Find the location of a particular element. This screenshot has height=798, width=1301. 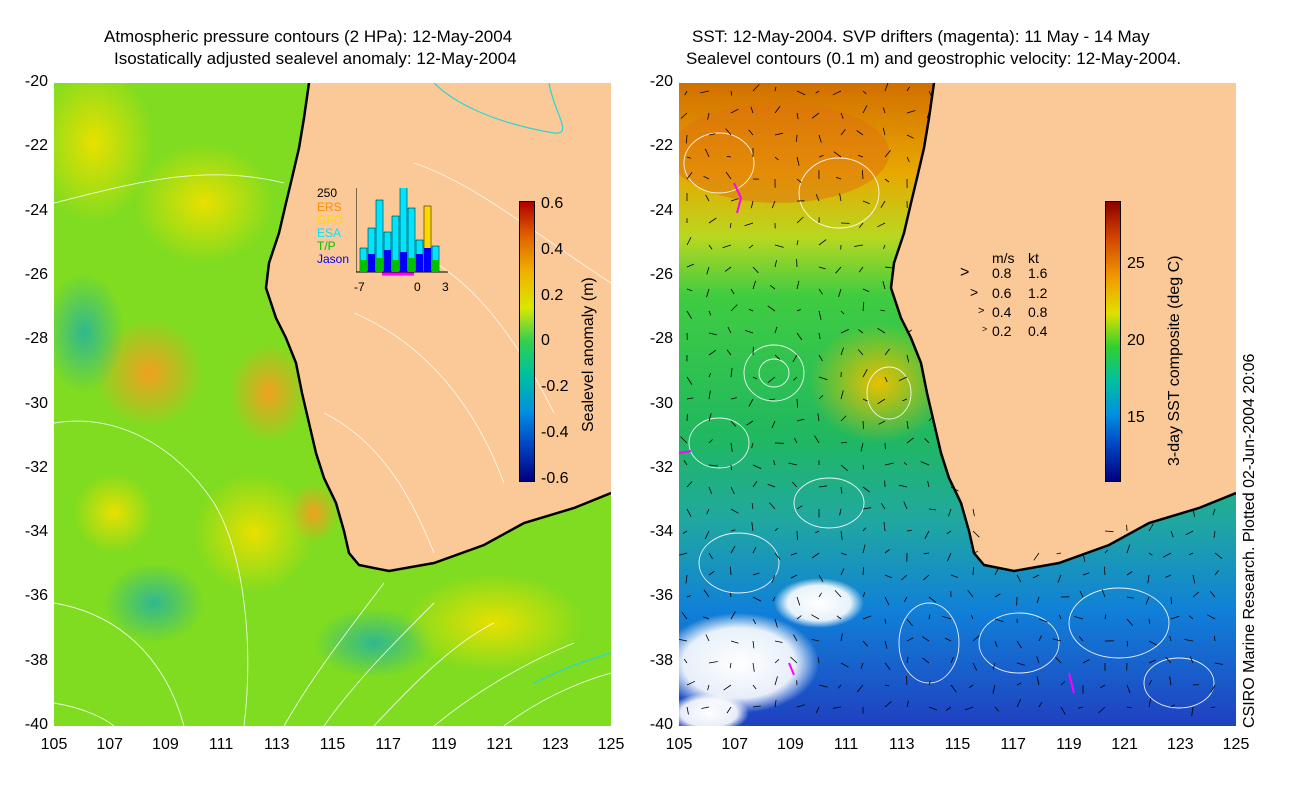

right-xtick: 105 is located at coordinates (679, 744).